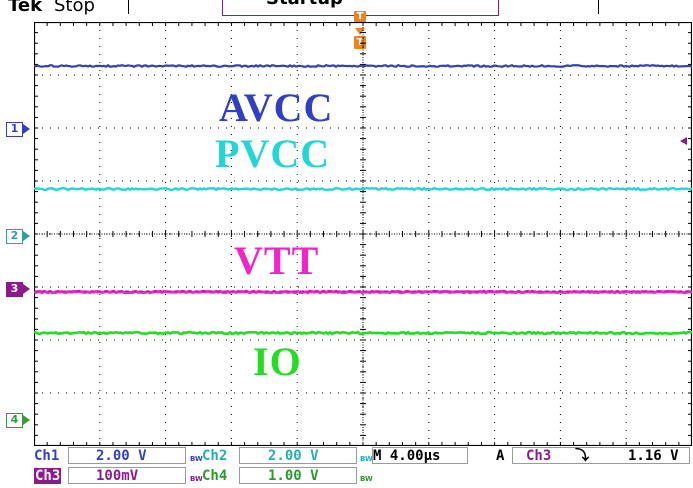  What do you see at coordinates (215, 456) in the screenshot?
I see `ch2-label: Ch2` at bounding box center [215, 456].